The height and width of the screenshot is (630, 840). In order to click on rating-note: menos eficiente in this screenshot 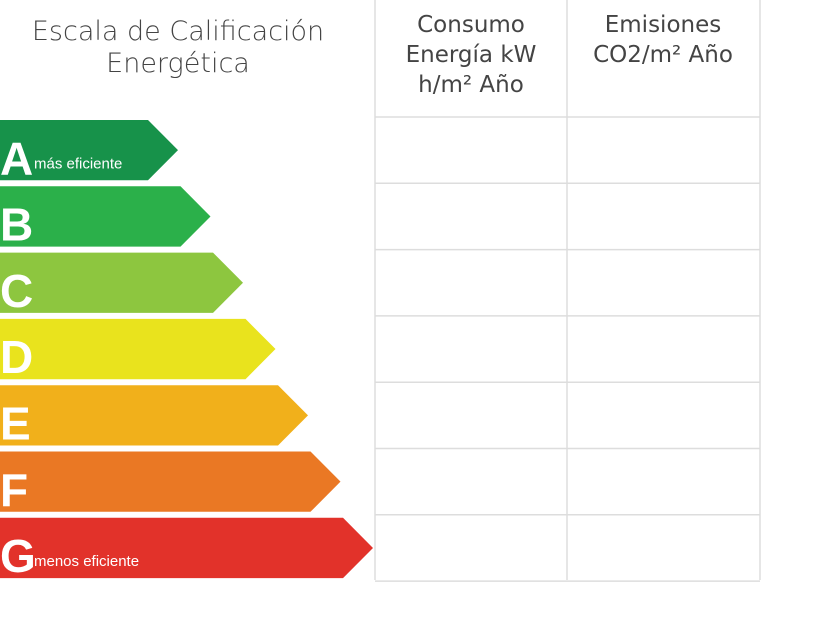, I will do `click(86, 561)`.